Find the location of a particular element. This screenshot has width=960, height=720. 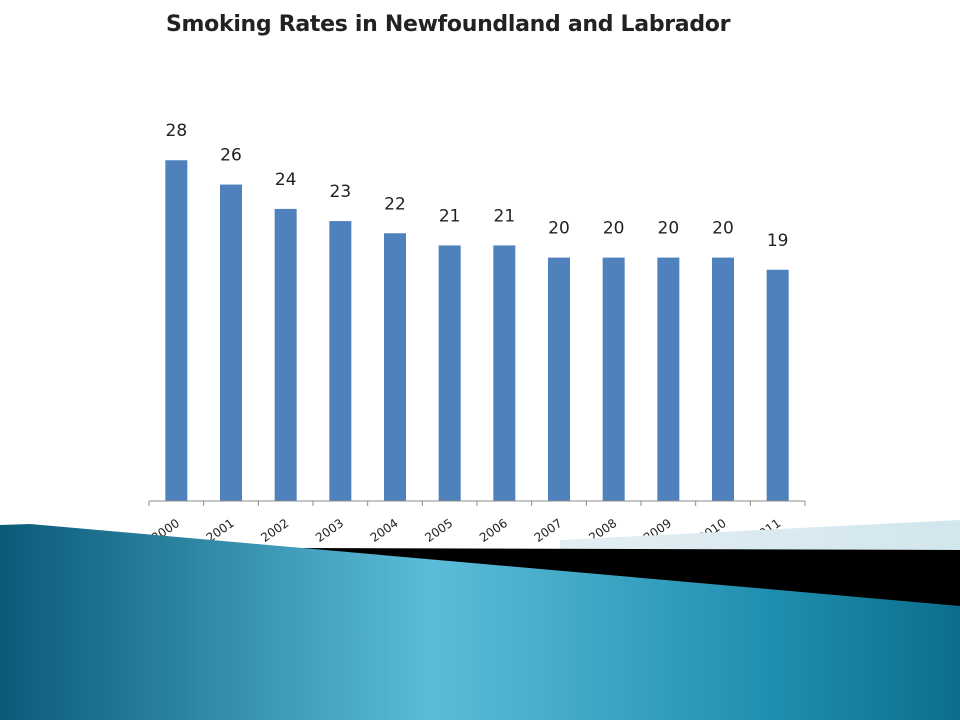

data-label-2006: 21 is located at coordinates (505, 216).